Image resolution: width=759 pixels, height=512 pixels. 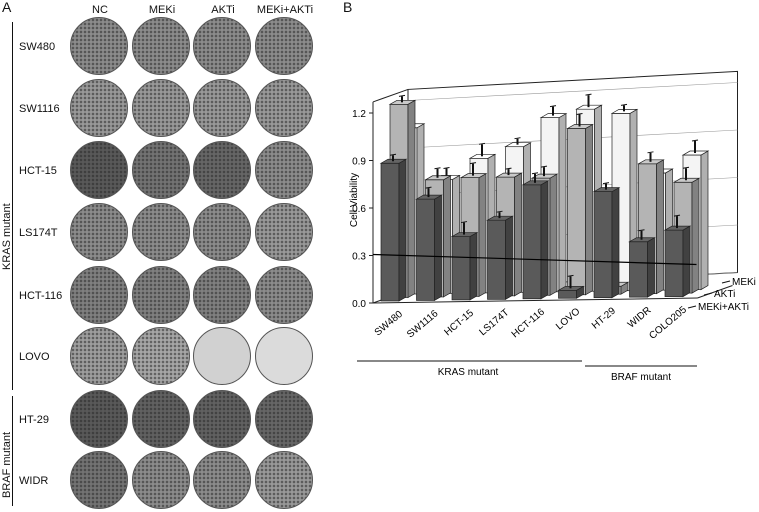 I want to click on x-tick-label: LOVO, so click(x=568, y=319).